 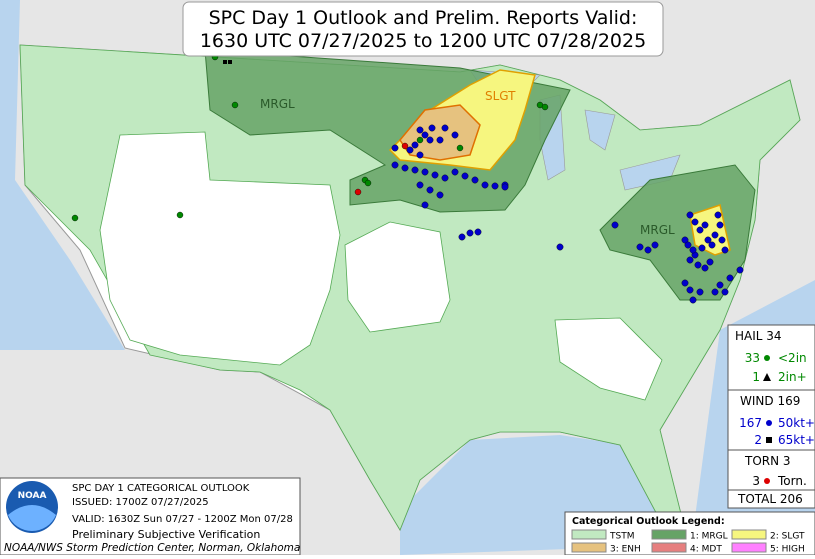 I want to click on legend-label: 5: HIGH, so click(x=787, y=550).